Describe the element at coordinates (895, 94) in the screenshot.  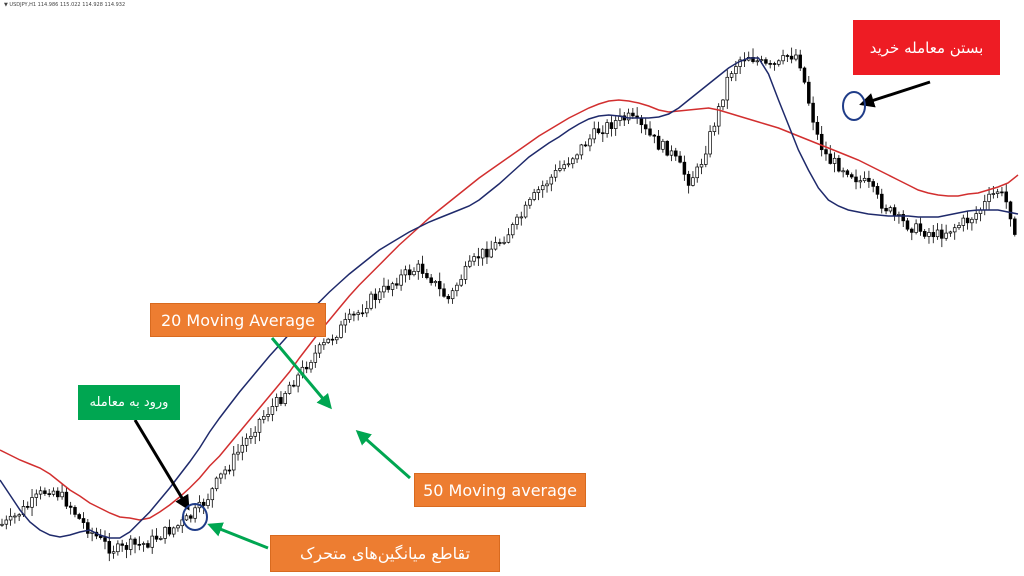
I see `exit-arrow` at that location.